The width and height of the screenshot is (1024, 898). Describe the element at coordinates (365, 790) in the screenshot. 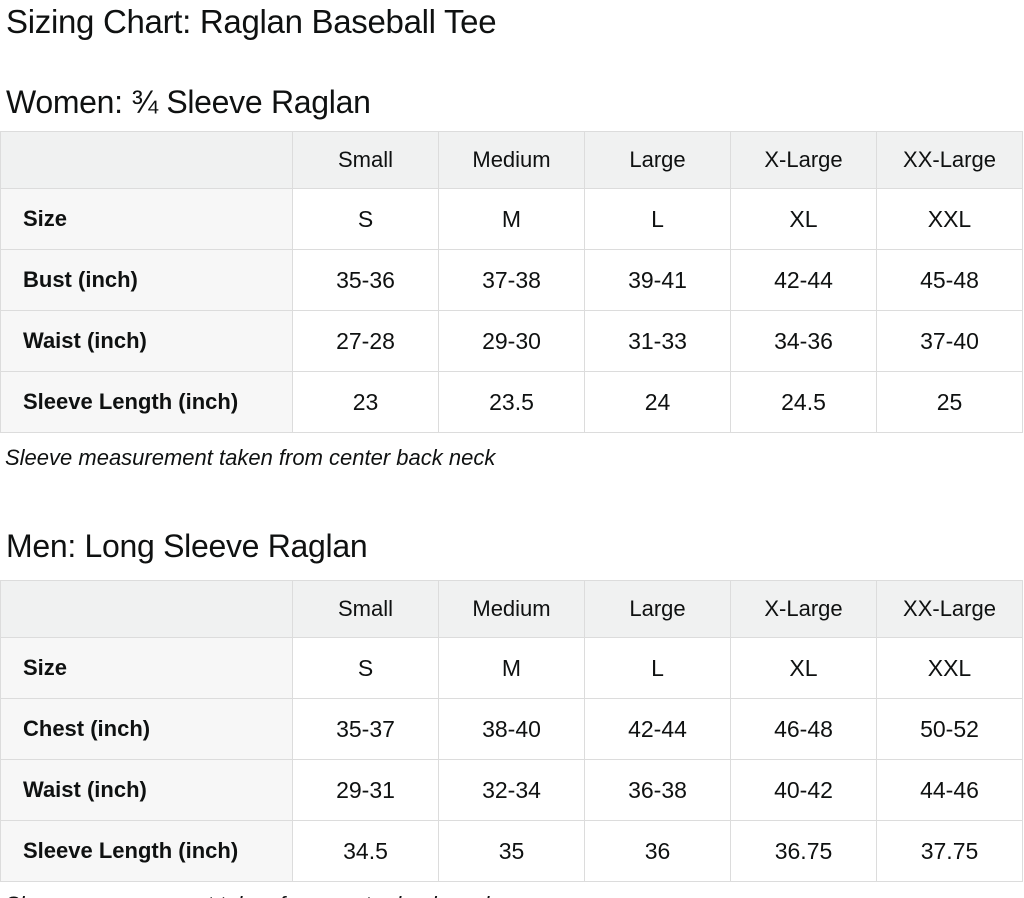

I see `table-cell: 29-31` at that location.